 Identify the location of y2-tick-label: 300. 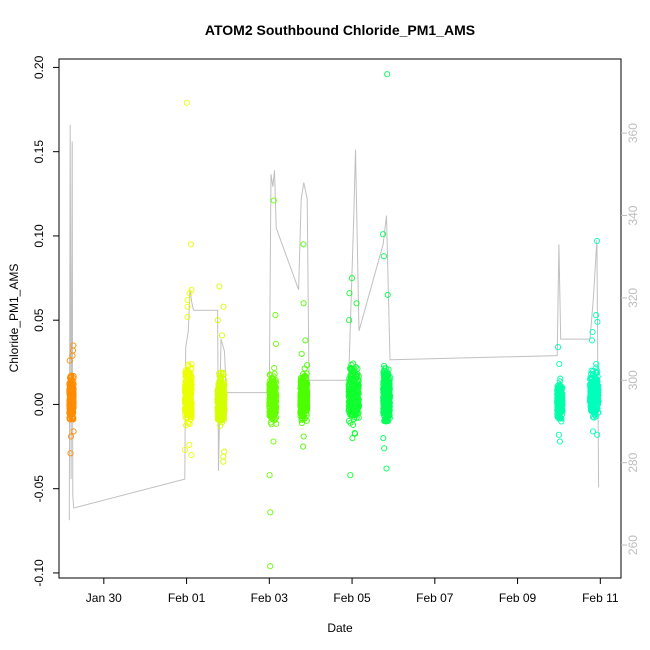
(633, 380).